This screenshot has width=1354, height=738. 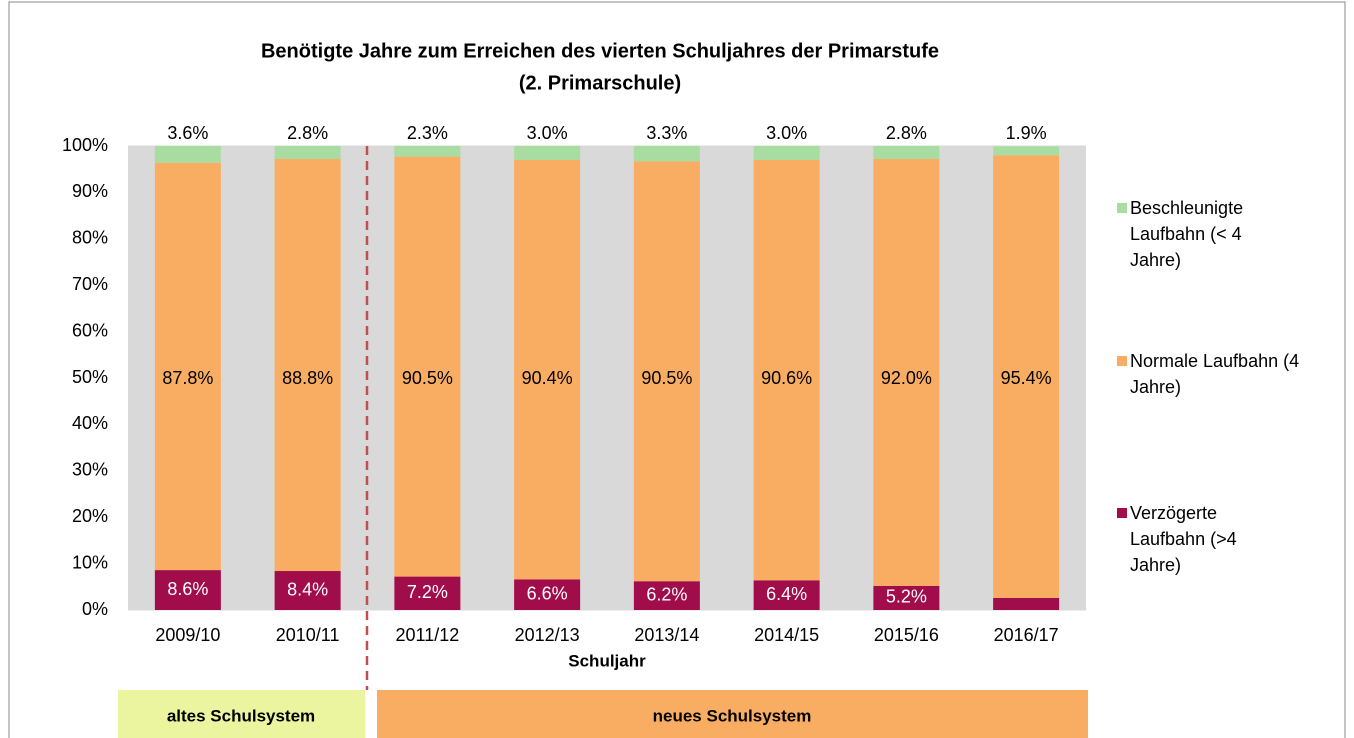 I want to click on data-label: 7.2%, so click(x=427, y=592).